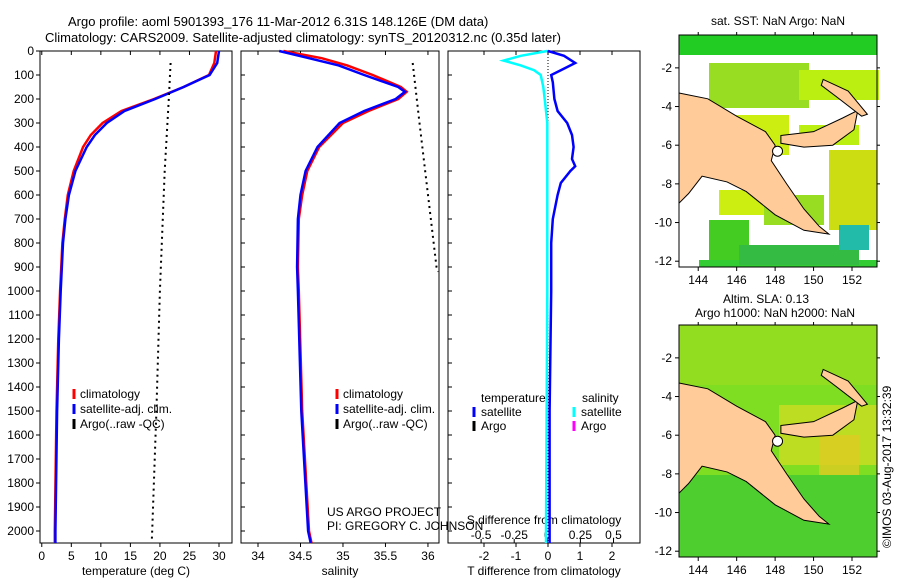 The width and height of the screenshot is (900, 580). What do you see at coordinates (343, 556) in the screenshot?
I see `x-tick-label: 35` at bounding box center [343, 556].